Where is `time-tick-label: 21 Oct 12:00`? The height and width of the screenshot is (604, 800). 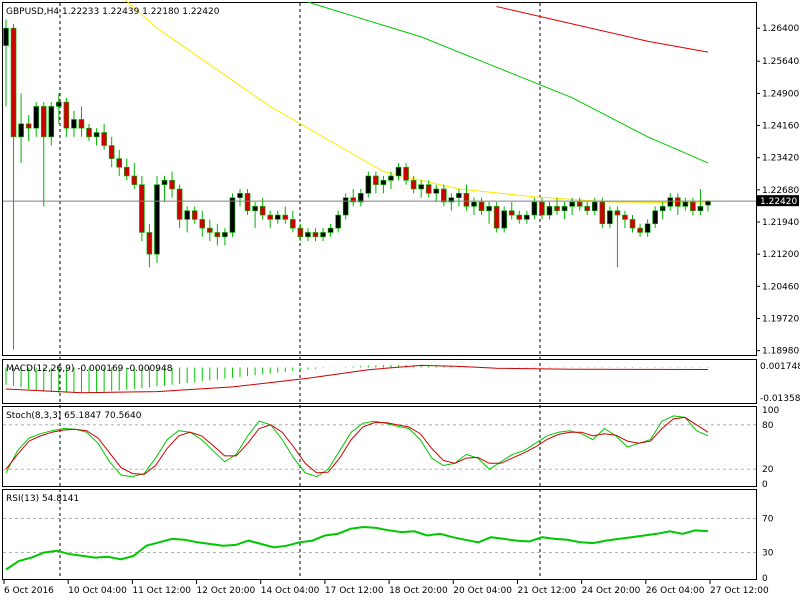 time-tick-label: 21 Oct 12:00 is located at coordinates (546, 591).